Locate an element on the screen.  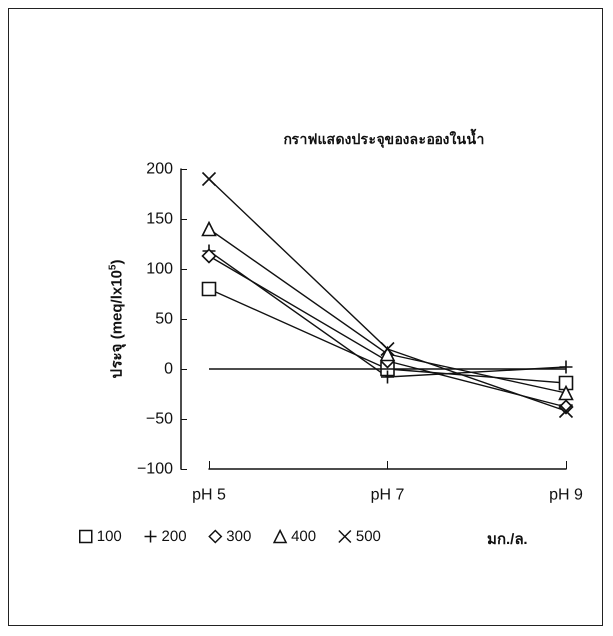
legend-label: 500 is located at coordinates (368, 536).